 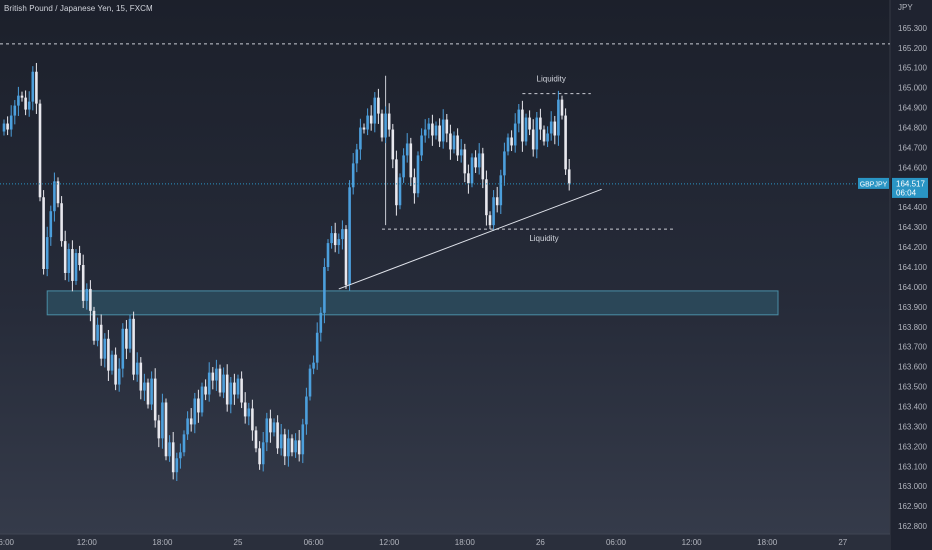 What do you see at coordinates (873, 183) in the screenshot?
I see `symbol-tag` at bounding box center [873, 183].